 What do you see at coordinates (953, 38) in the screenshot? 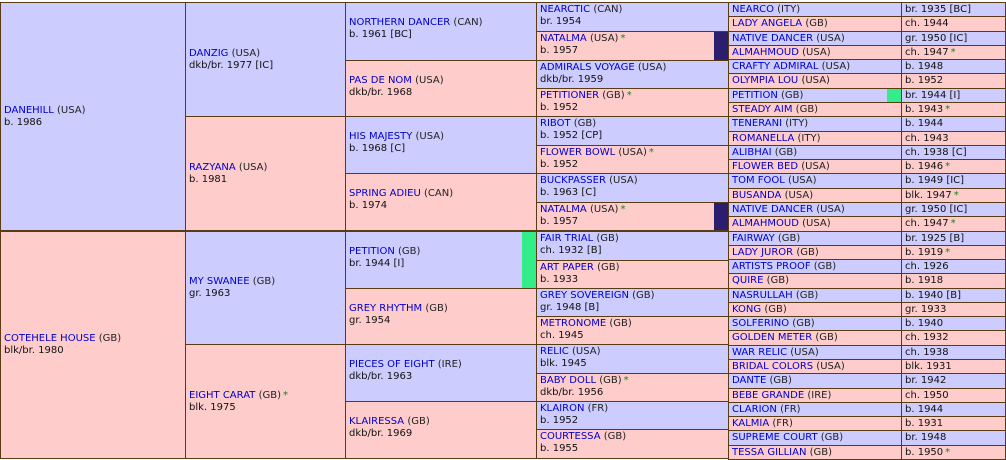
I see `pedigree-cell-gen5-info: gr. 1950 [IC]` at bounding box center [953, 38].